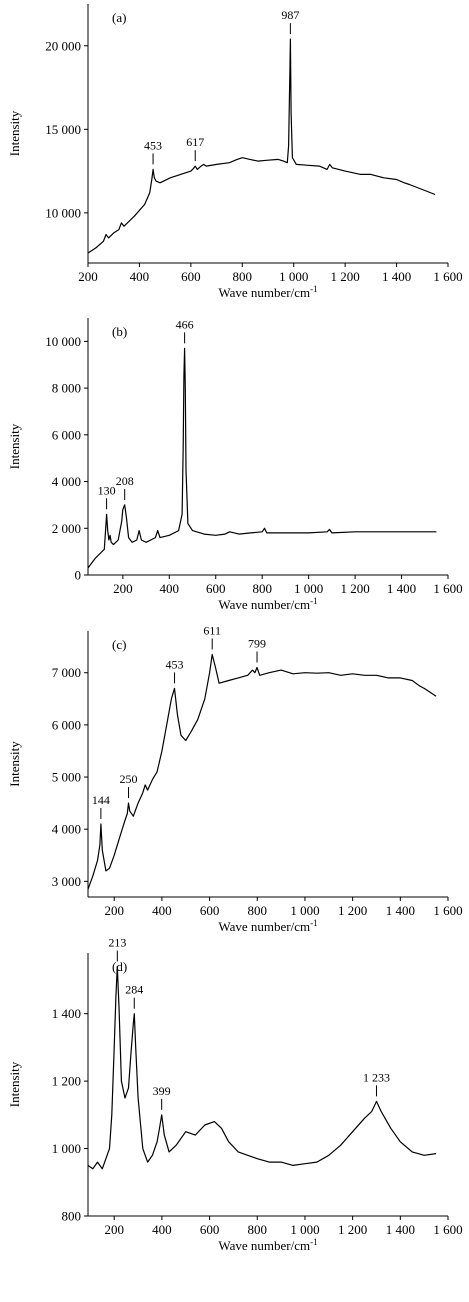 The height and width of the screenshot is (1302, 469). What do you see at coordinates (66, 1081) in the screenshot?
I see `y-tick-label: 1 200` at bounding box center [66, 1081].